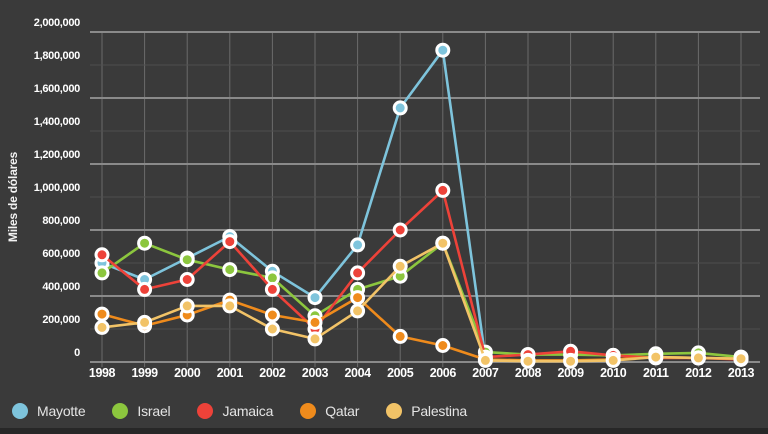  Describe the element at coordinates (154, 411) in the screenshot. I see `legend-label-israel: Israel` at that location.